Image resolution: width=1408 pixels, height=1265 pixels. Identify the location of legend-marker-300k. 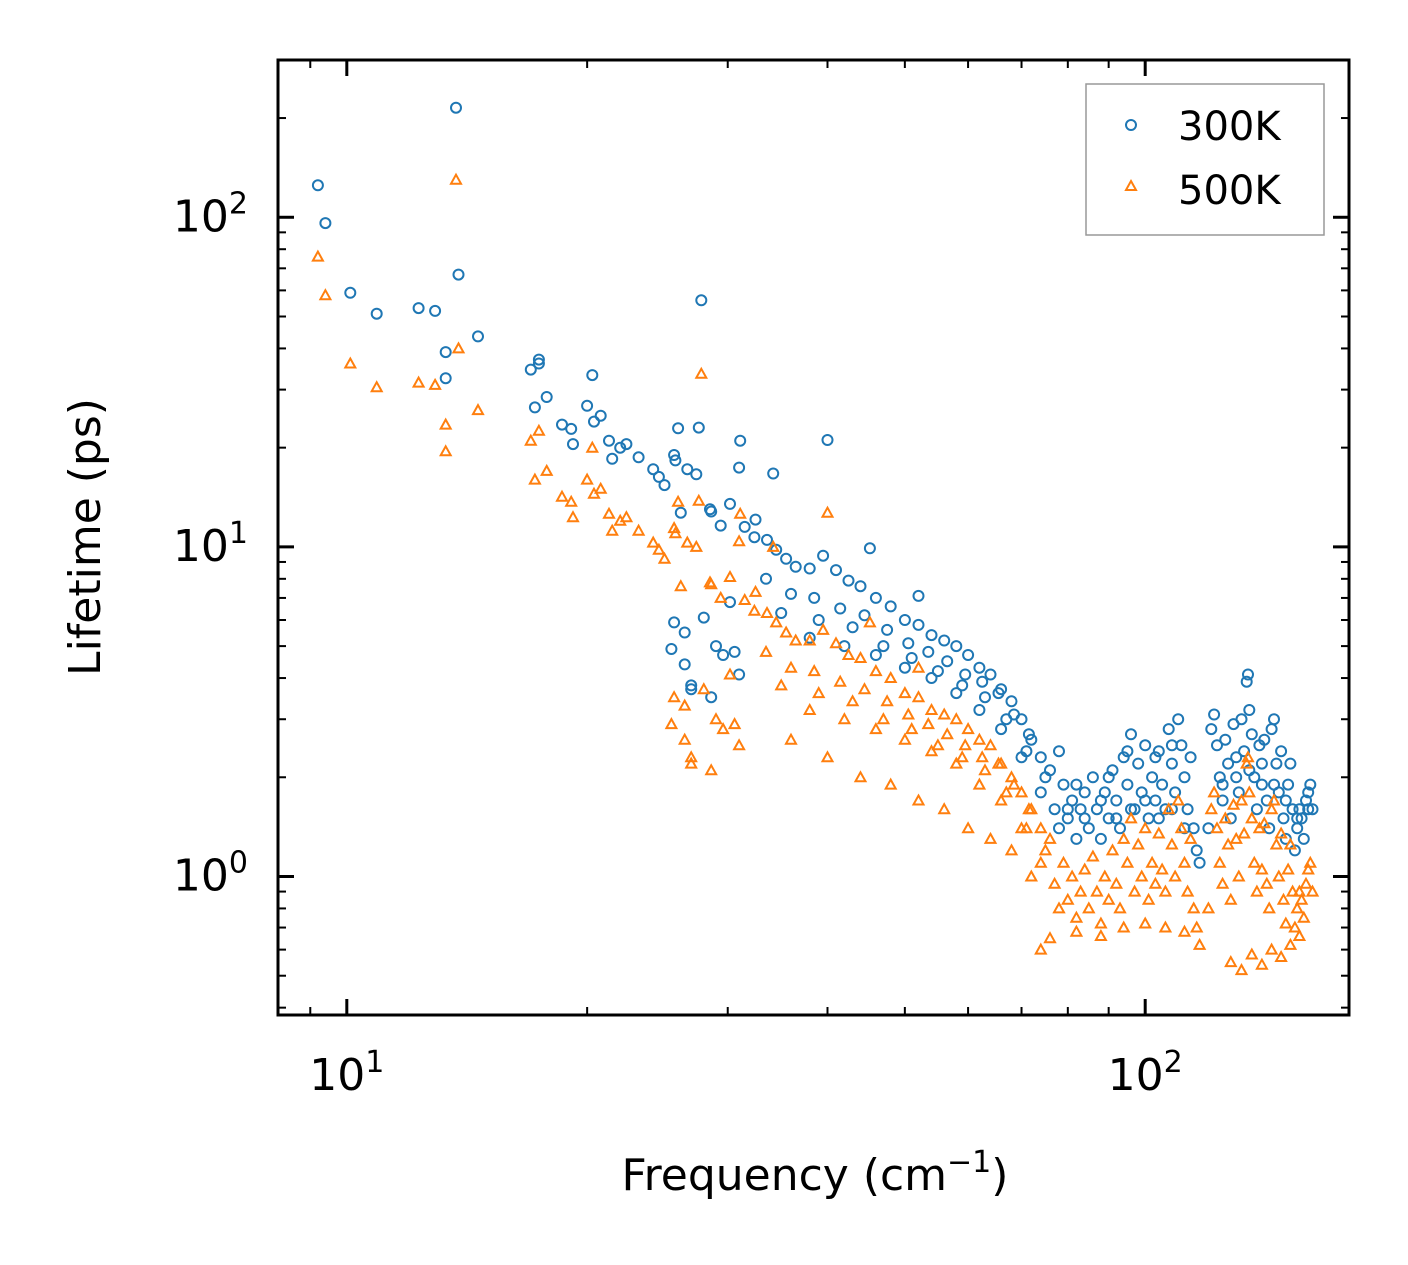
(1131, 125).